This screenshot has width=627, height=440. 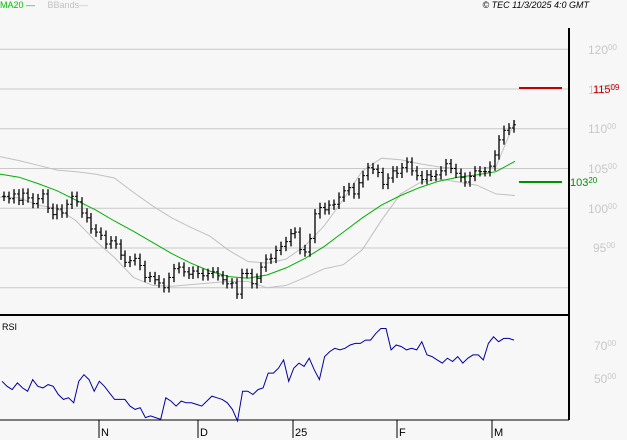 What do you see at coordinates (584, 182) in the screenshot?
I see `ma-marker-label: 10320` at bounding box center [584, 182].